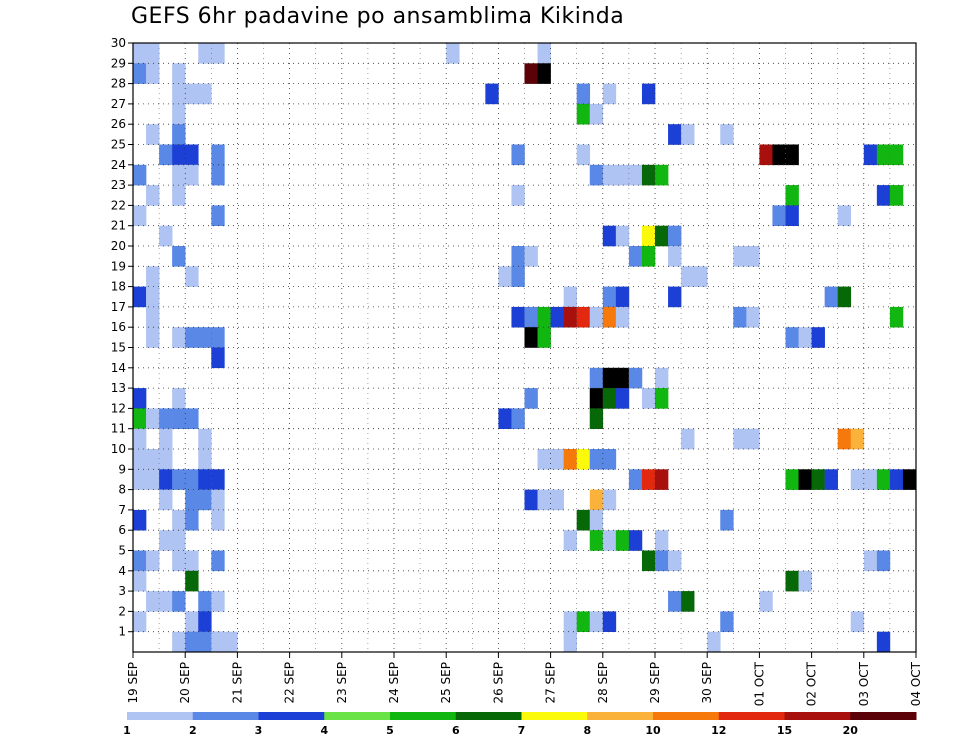 The height and width of the screenshot is (742, 960). Describe the element at coordinates (707, 683) in the screenshot. I see `x-tick-label: 30 SEP` at that location.